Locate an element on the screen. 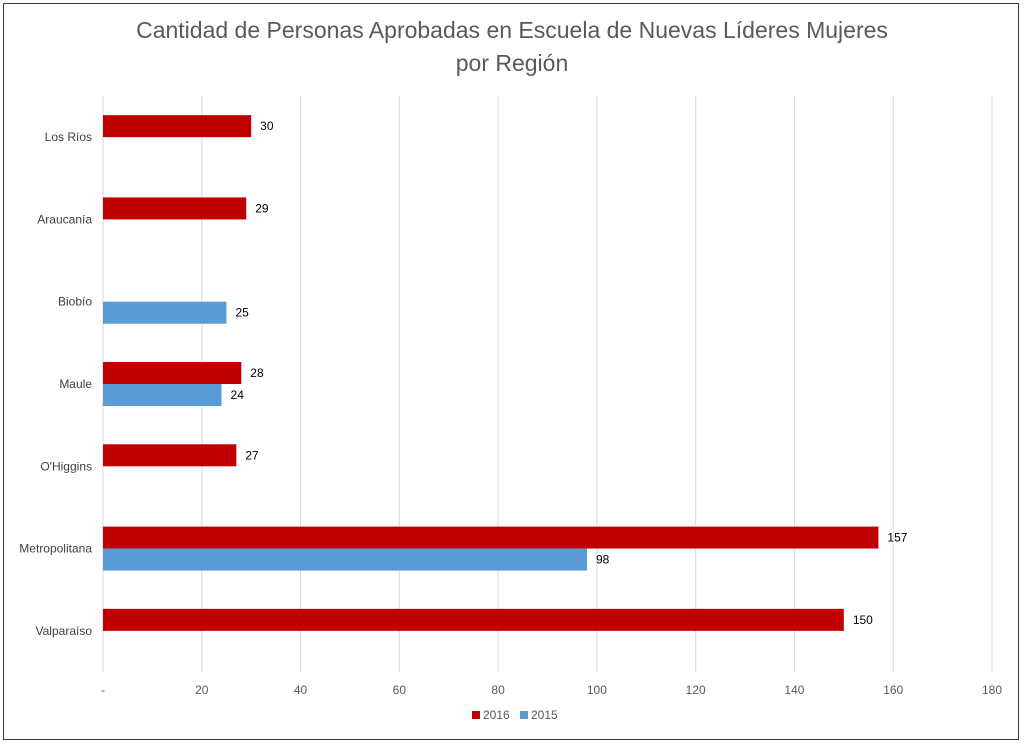 Image resolution: width=1024 pixels, height=745 pixels. legend-label: 2015 is located at coordinates (544, 715).